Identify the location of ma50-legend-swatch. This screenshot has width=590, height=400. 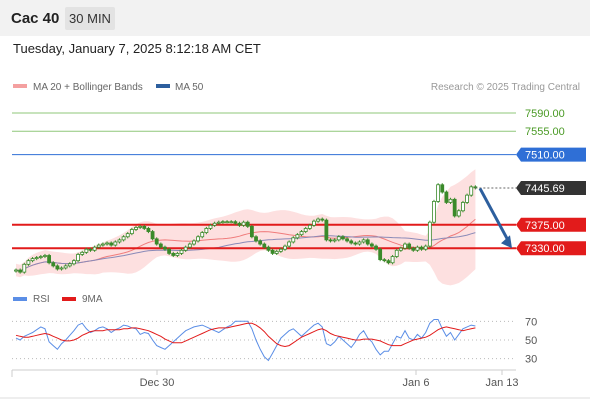
(163, 86).